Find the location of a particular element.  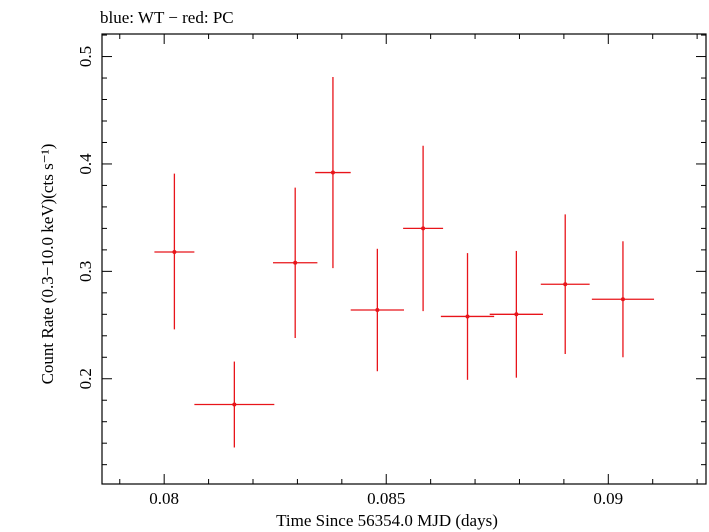

y-tick-label: 0.5 is located at coordinates (85, 56).